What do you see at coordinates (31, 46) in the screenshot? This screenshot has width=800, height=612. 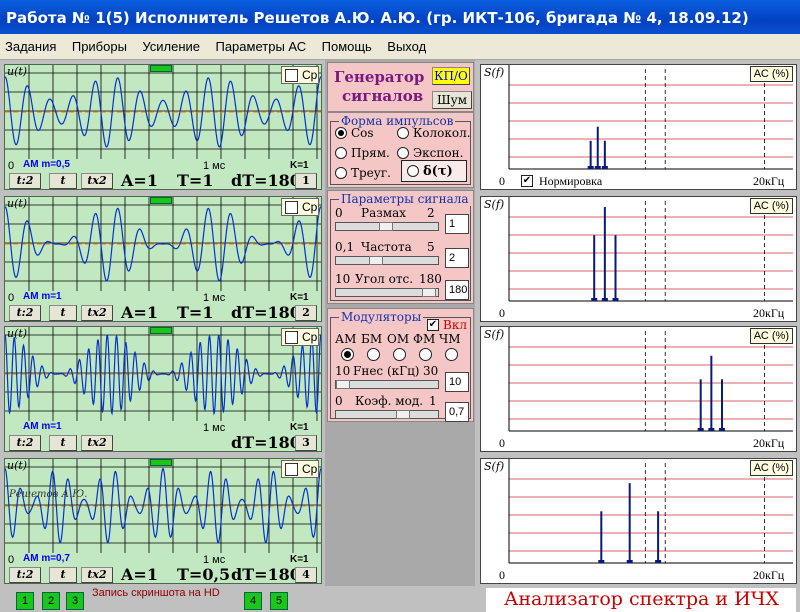 I see `menu-tasks: Задания` at bounding box center [31, 46].